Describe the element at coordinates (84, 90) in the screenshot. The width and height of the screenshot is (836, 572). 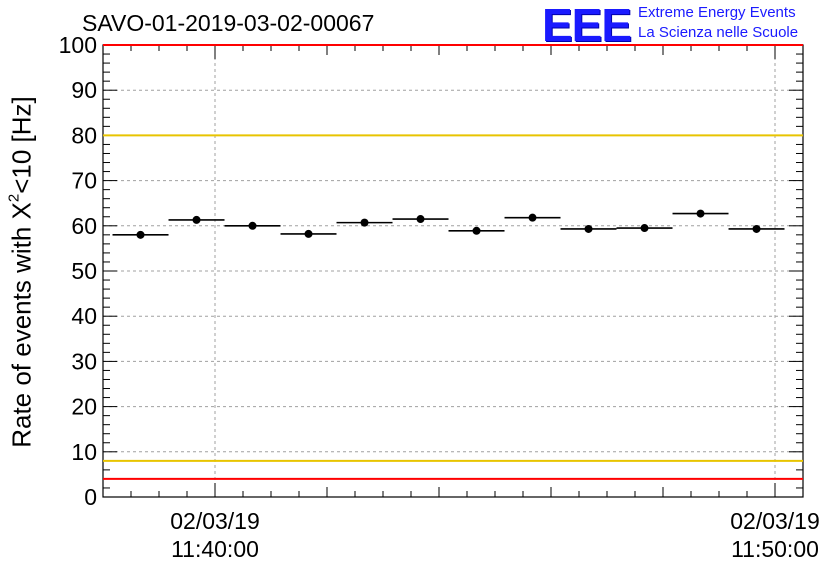
I see `y-tick-label-90: 90` at that location.